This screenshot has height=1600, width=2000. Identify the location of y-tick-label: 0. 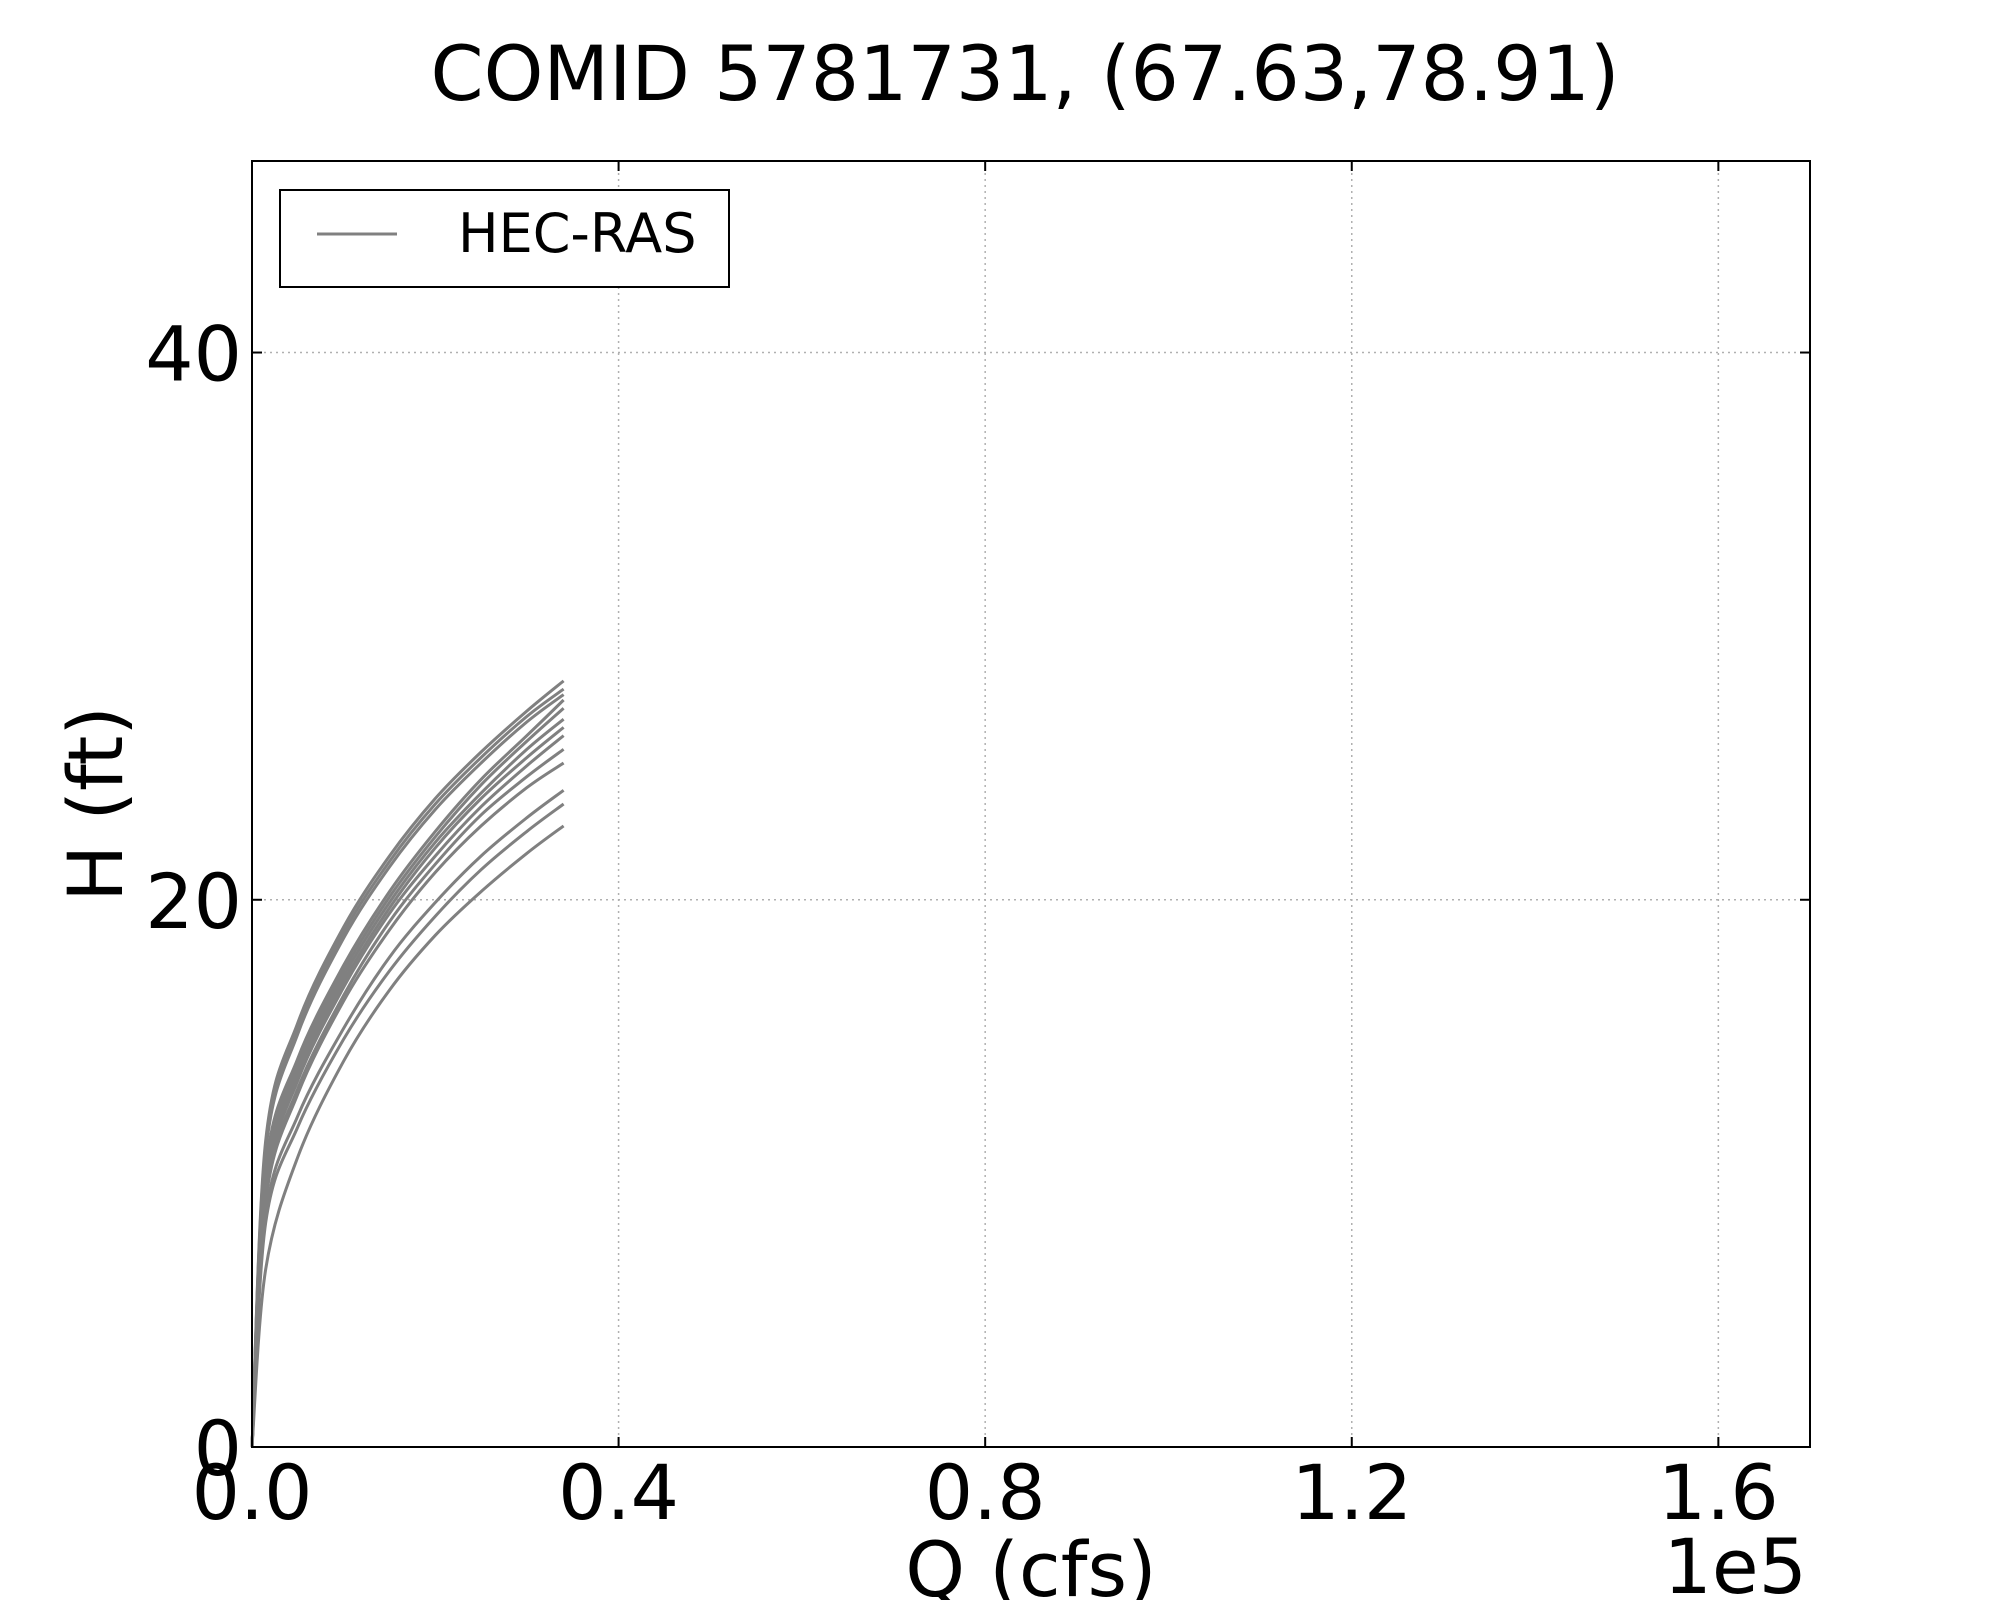
(218, 1448).